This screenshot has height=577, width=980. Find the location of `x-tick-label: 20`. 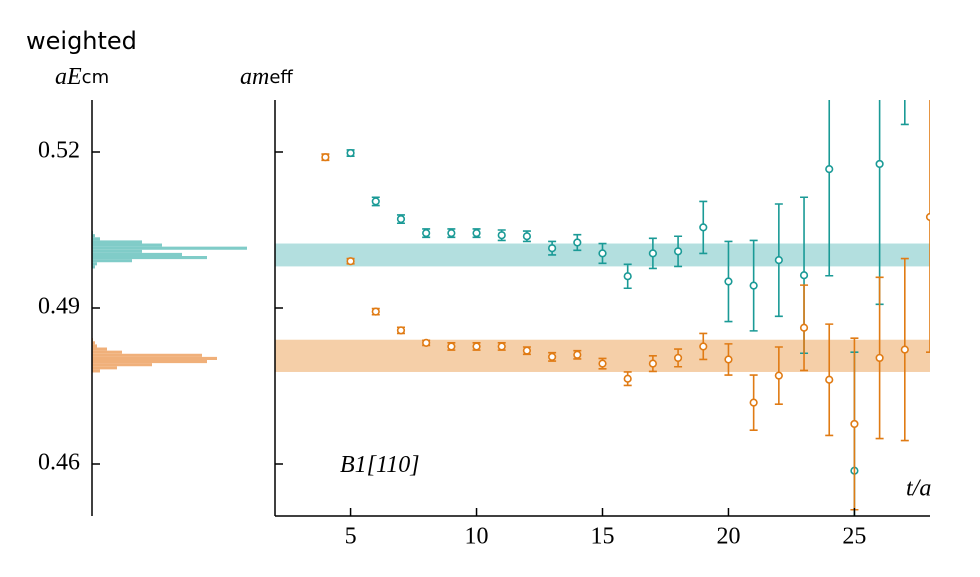

x-tick-label: 20 is located at coordinates (728, 537).